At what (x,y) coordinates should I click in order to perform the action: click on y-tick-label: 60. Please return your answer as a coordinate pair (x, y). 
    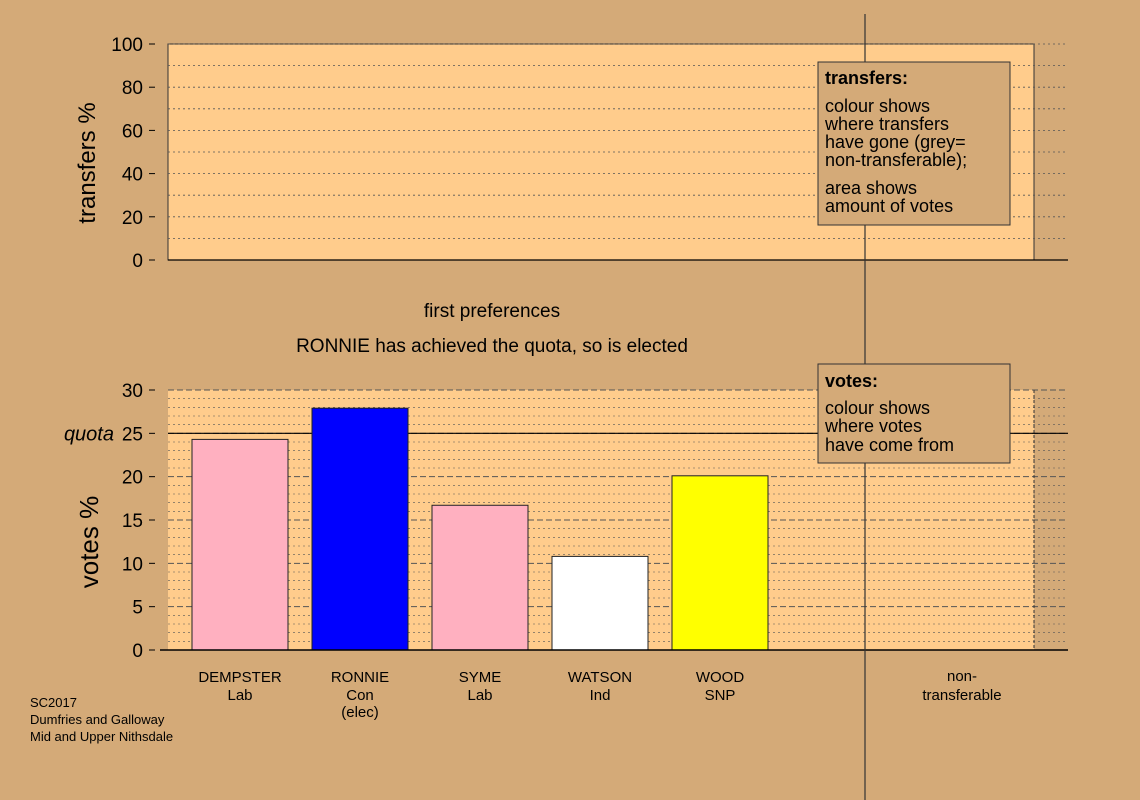
    Looking at the image, I should click on (132, 131).